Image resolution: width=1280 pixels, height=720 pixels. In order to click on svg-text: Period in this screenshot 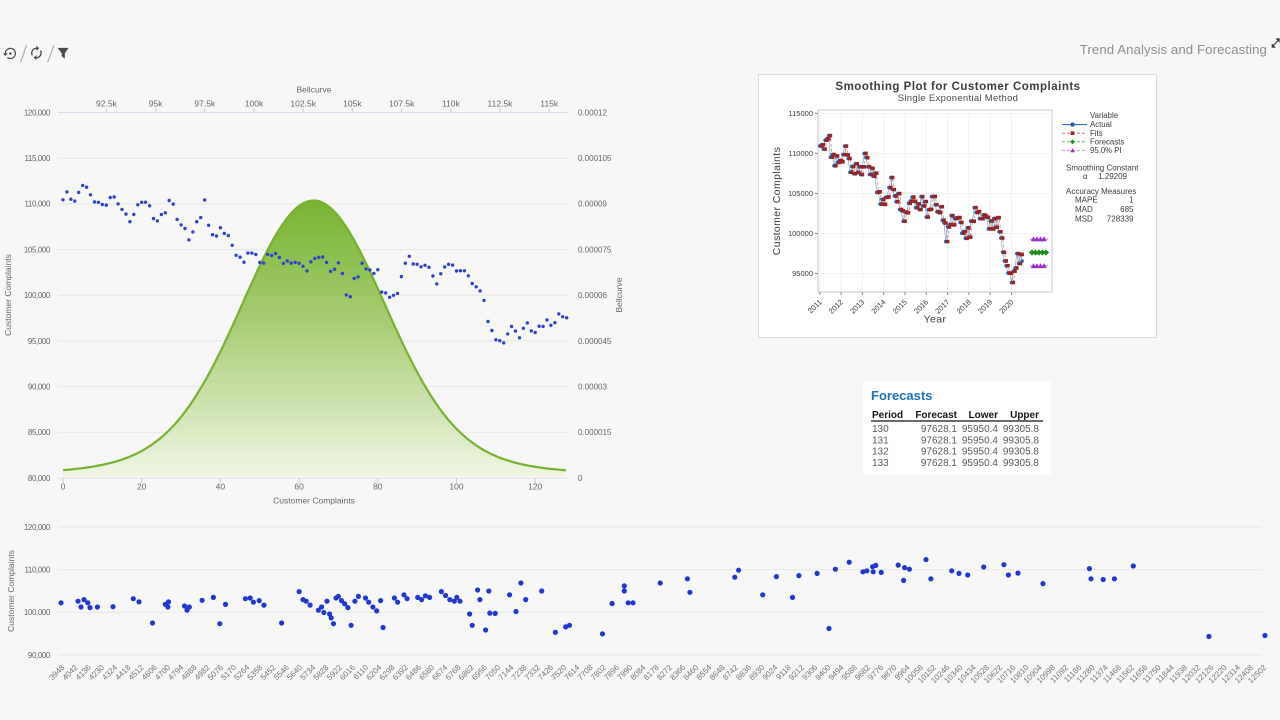, I will do `click(887, 415)`.